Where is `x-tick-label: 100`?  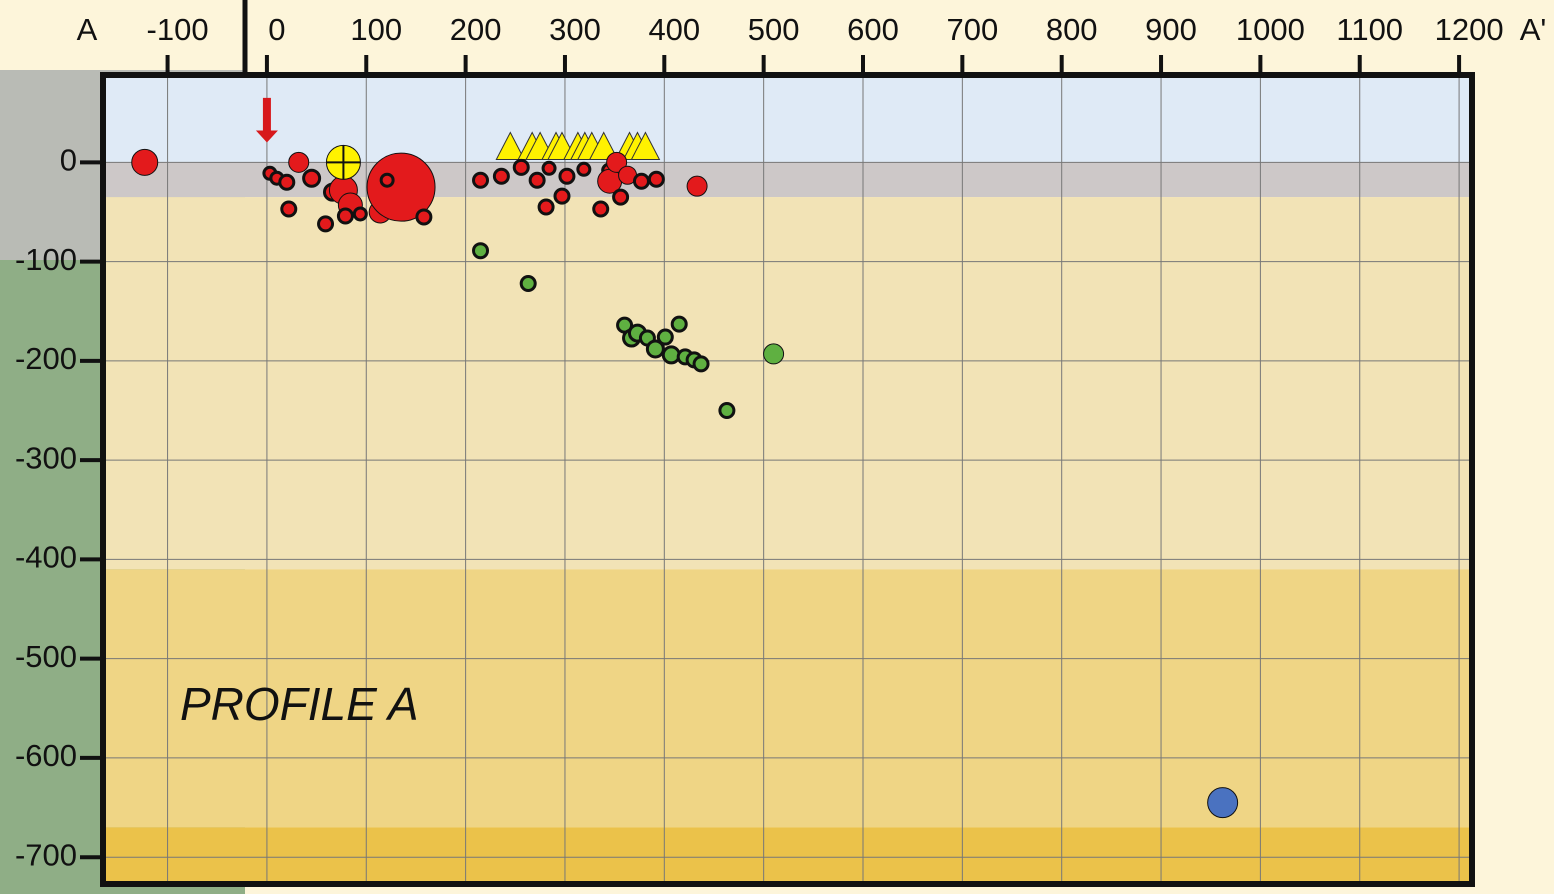
x-tick-label: 100 is located at coordinates (376, 29).